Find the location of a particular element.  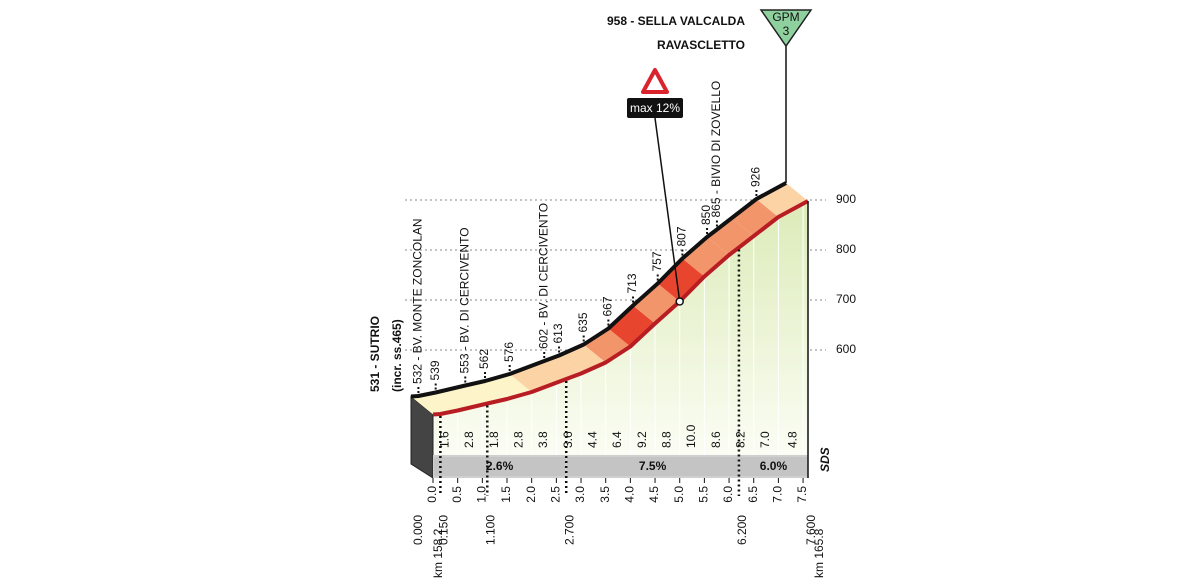

km-marker-label: 7.600 is located at coordinates (811, 530).